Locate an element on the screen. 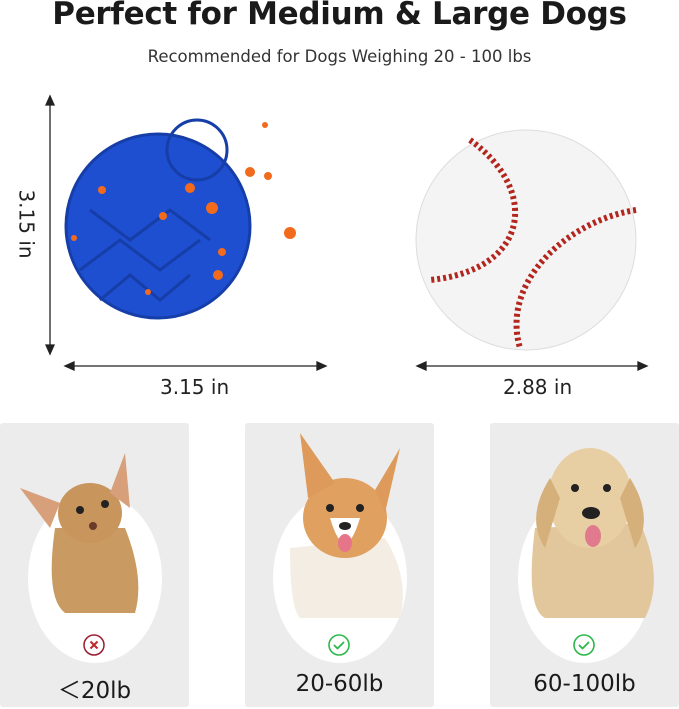 Image resolution: width=679 pixels, height=709 pixels. corgi-image is located at coordinates (346, 525).